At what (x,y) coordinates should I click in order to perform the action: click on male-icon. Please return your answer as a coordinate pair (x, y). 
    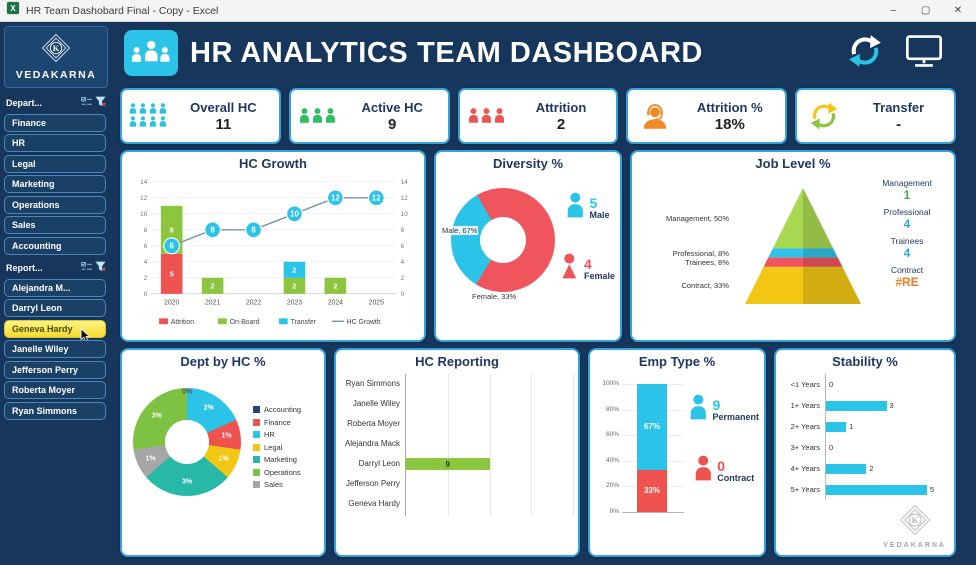
    Looking at the image, I should click on (575, 207).